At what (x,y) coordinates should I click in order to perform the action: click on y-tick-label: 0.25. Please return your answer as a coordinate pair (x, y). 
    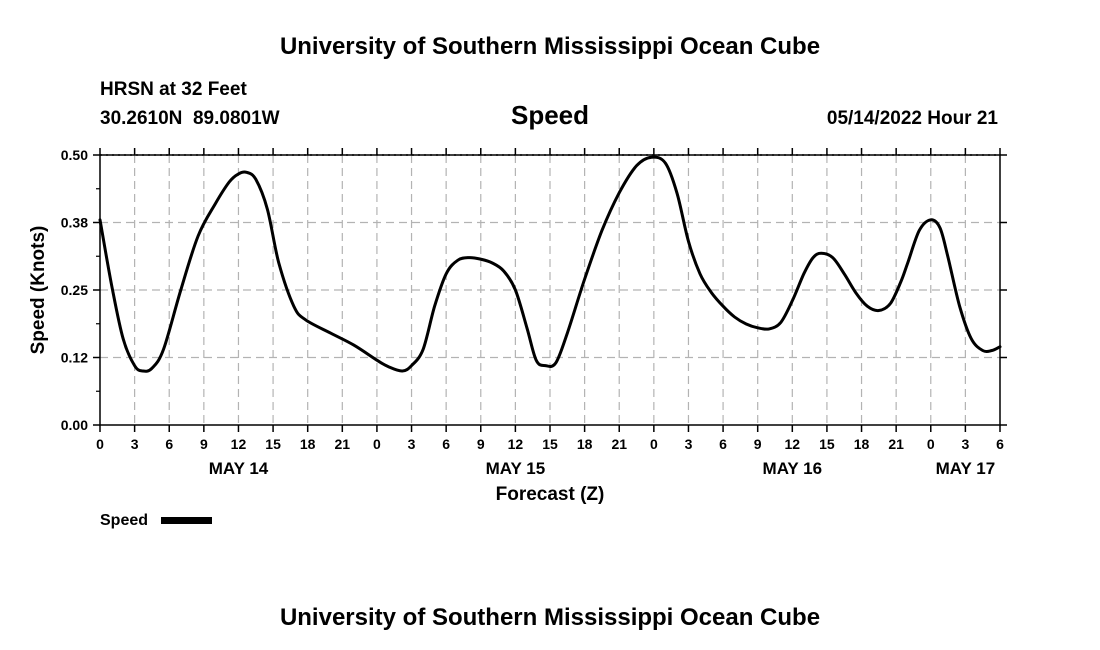
    Looking at the image, I should click on (74, 290).